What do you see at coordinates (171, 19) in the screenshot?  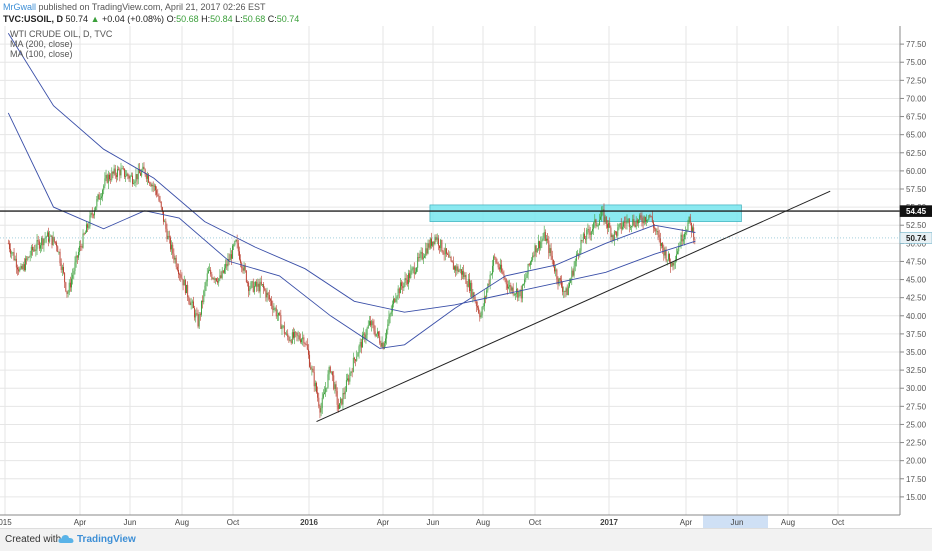 I see `open-label: O:` at bounding box center [171, 19].